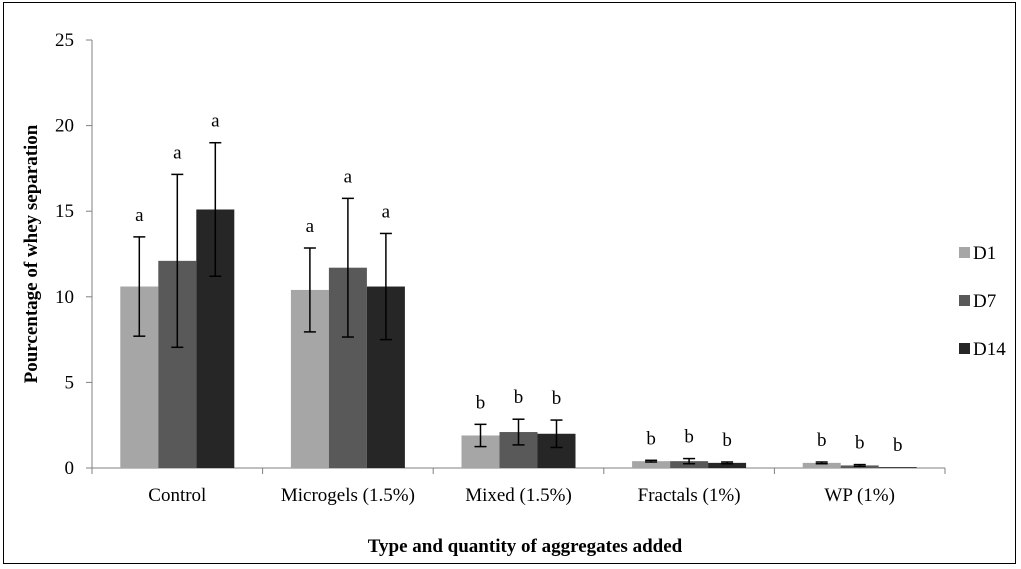 The height and width of the screenshot is (569, 1021). What do you see at coordinates (64, 40) in the screenshot?
I see `y-tick-label: 25` at bounding box center [64, 40].